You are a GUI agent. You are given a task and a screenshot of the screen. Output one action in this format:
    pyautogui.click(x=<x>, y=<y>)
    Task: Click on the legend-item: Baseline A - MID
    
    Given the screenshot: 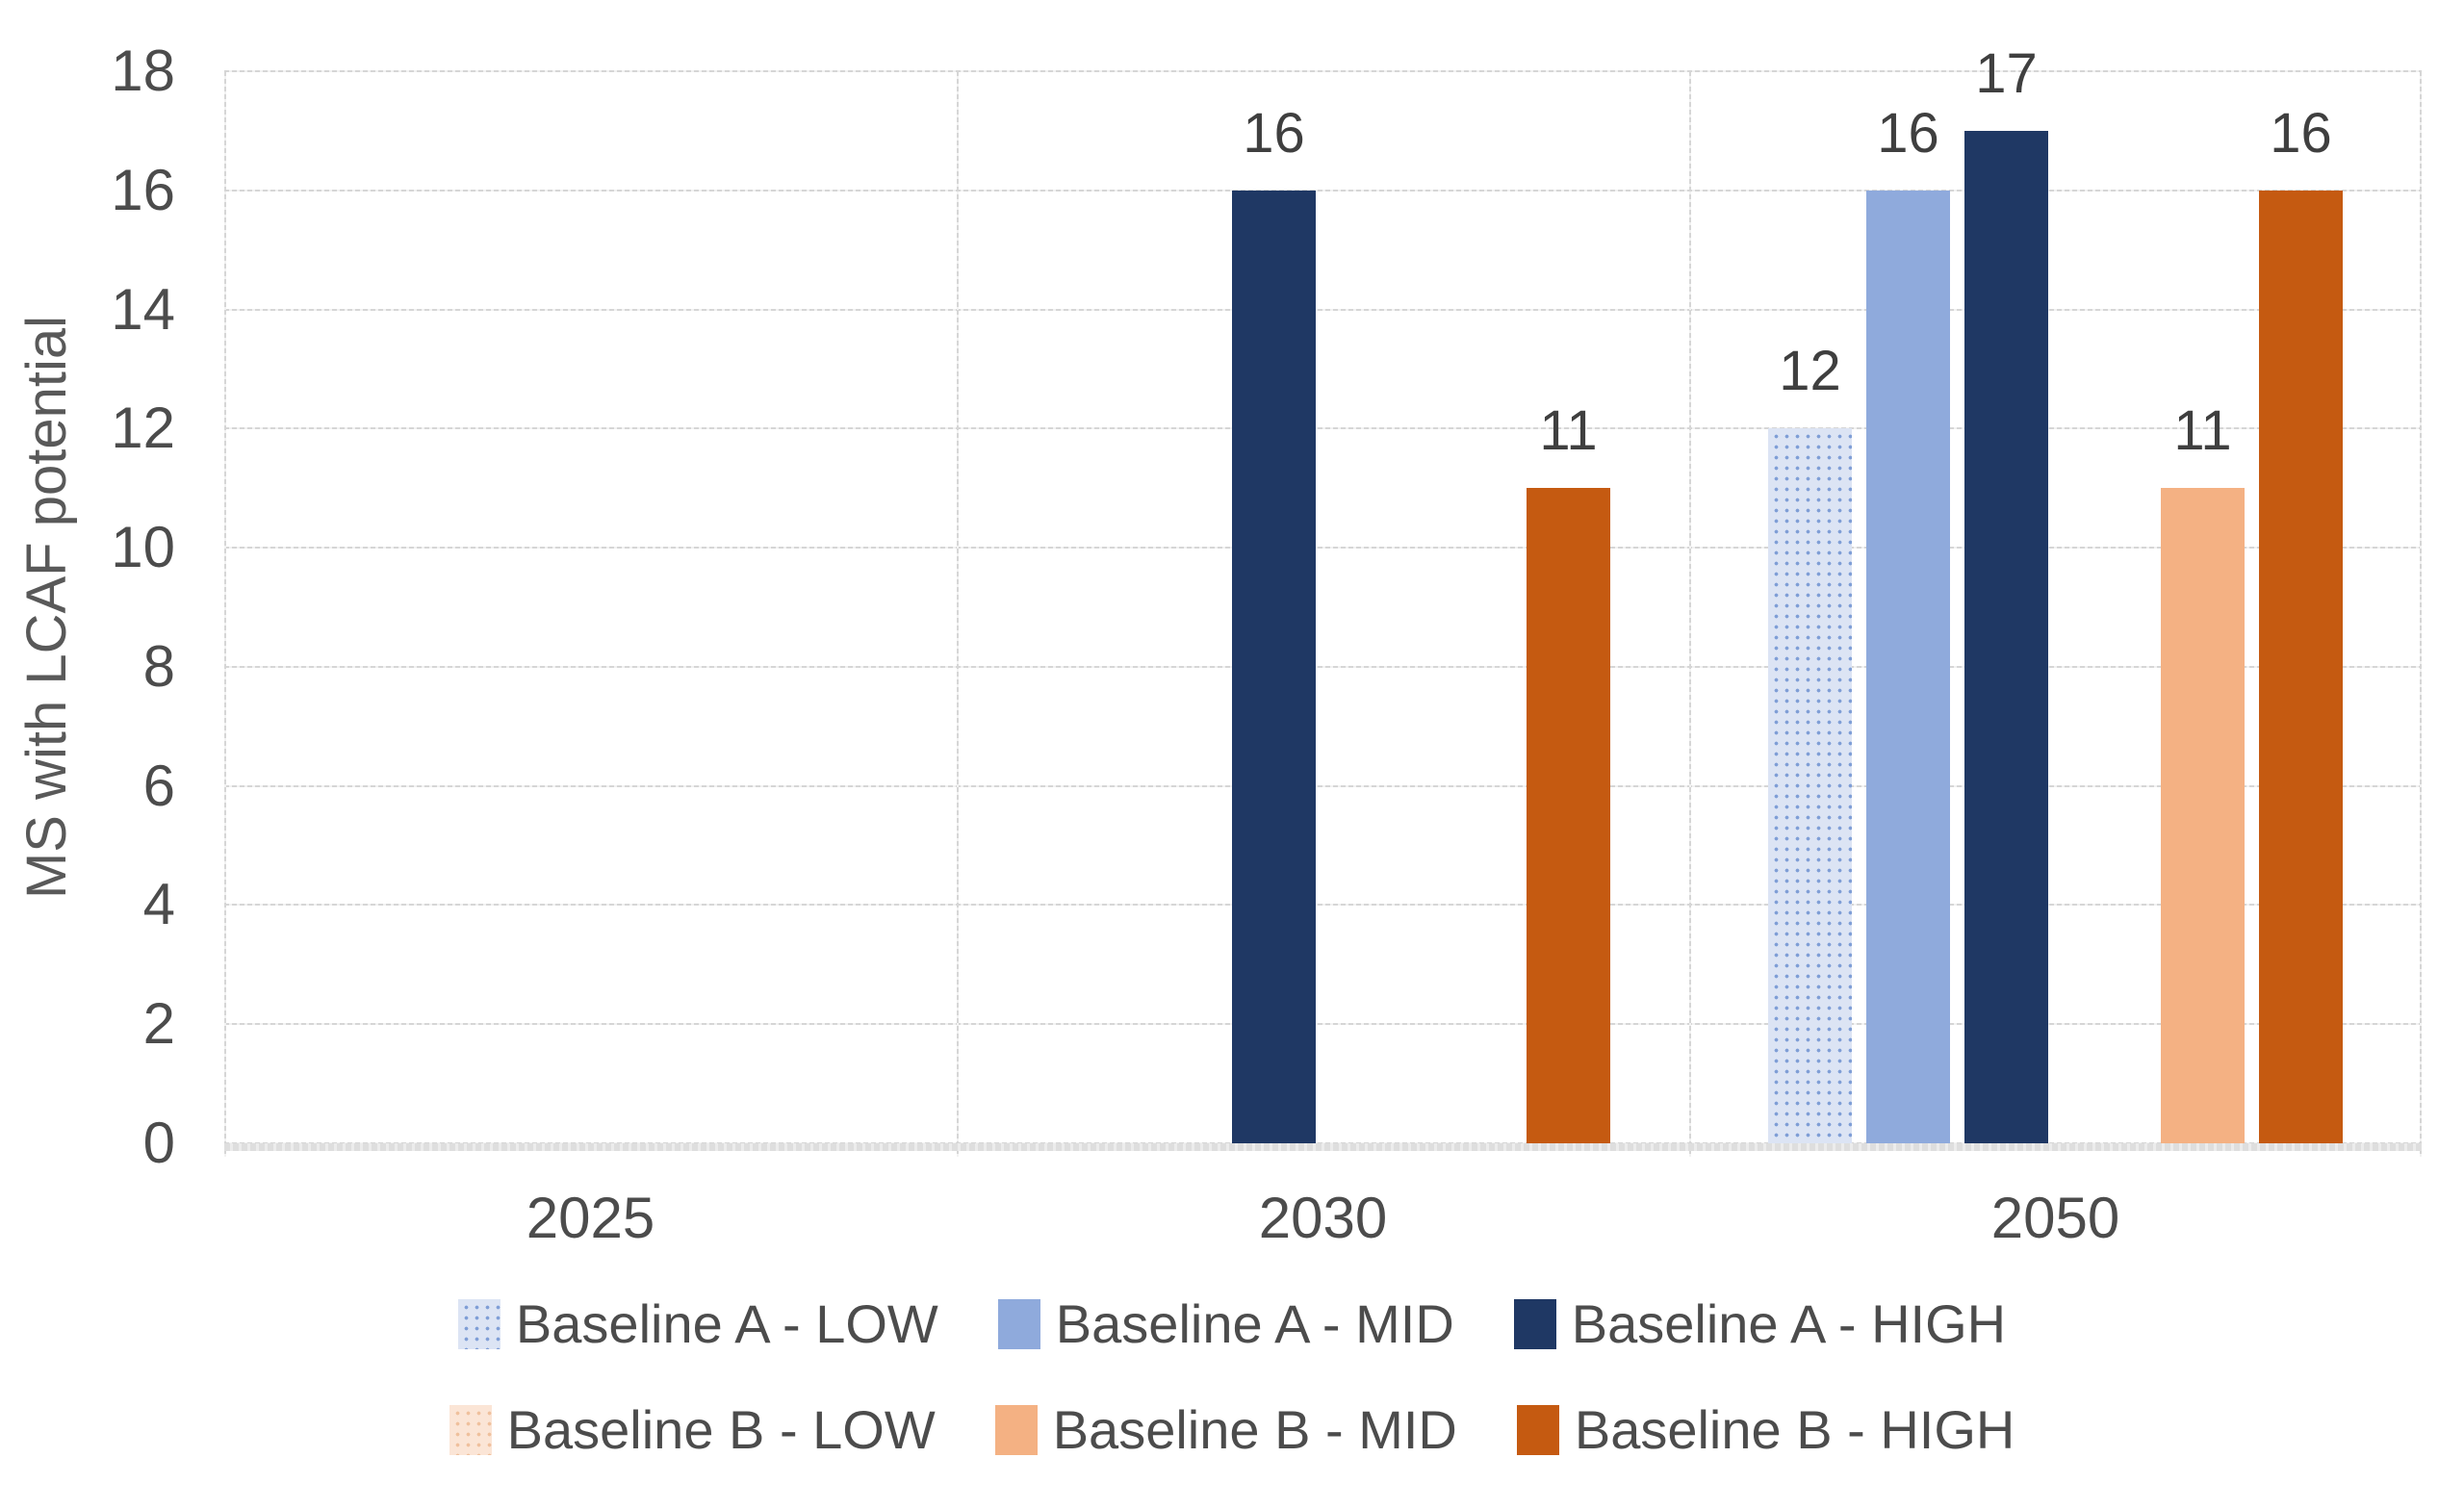 What is the action you would take?
    pyautogui.click(x=1225, y=1323)
    